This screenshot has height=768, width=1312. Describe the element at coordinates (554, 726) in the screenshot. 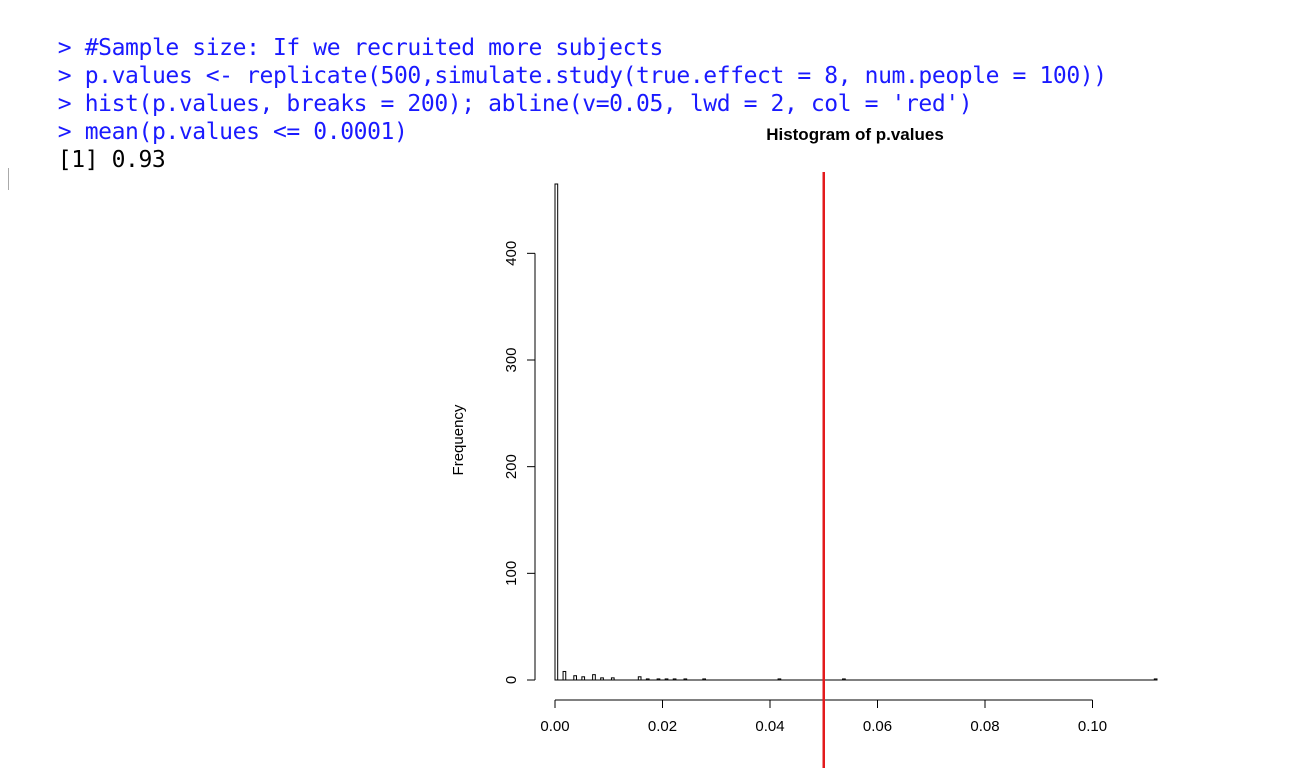

I see `x-tick-label: 0.00` at that location.